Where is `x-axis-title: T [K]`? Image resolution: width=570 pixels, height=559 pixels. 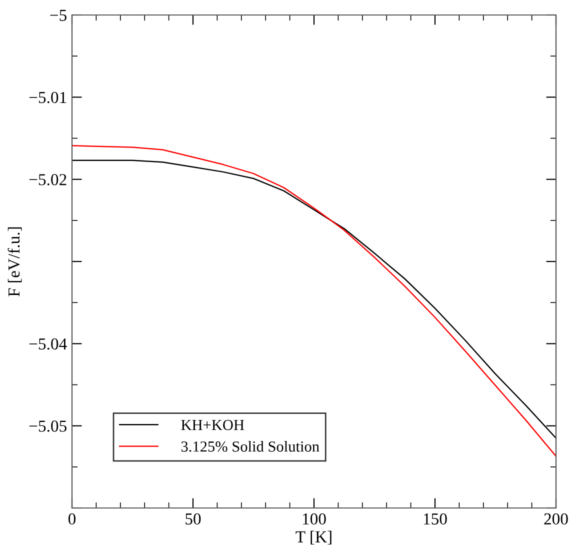
x-axis-title: T [K] is located at coordinates (314, 537).